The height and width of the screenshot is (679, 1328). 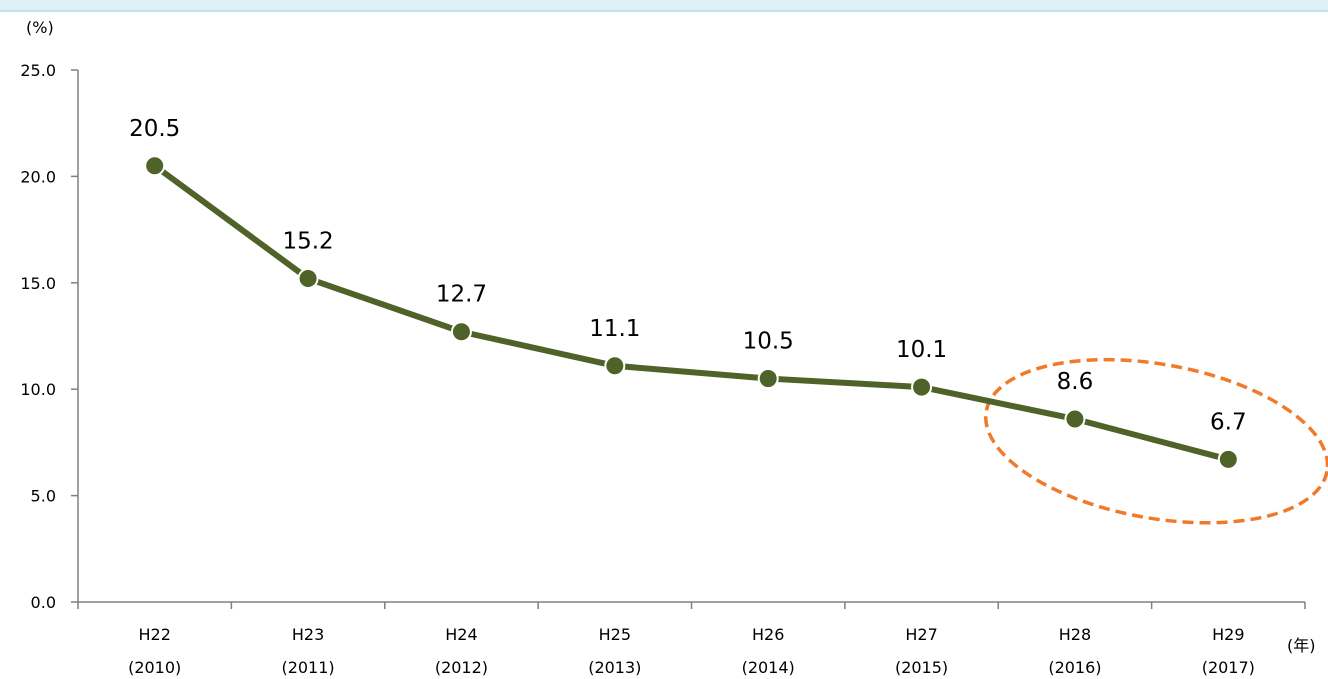 What do you see at coordinates (154, 634) in the screenshot?
I see `x-tick-label: H22` at bounding box center [154, 634].